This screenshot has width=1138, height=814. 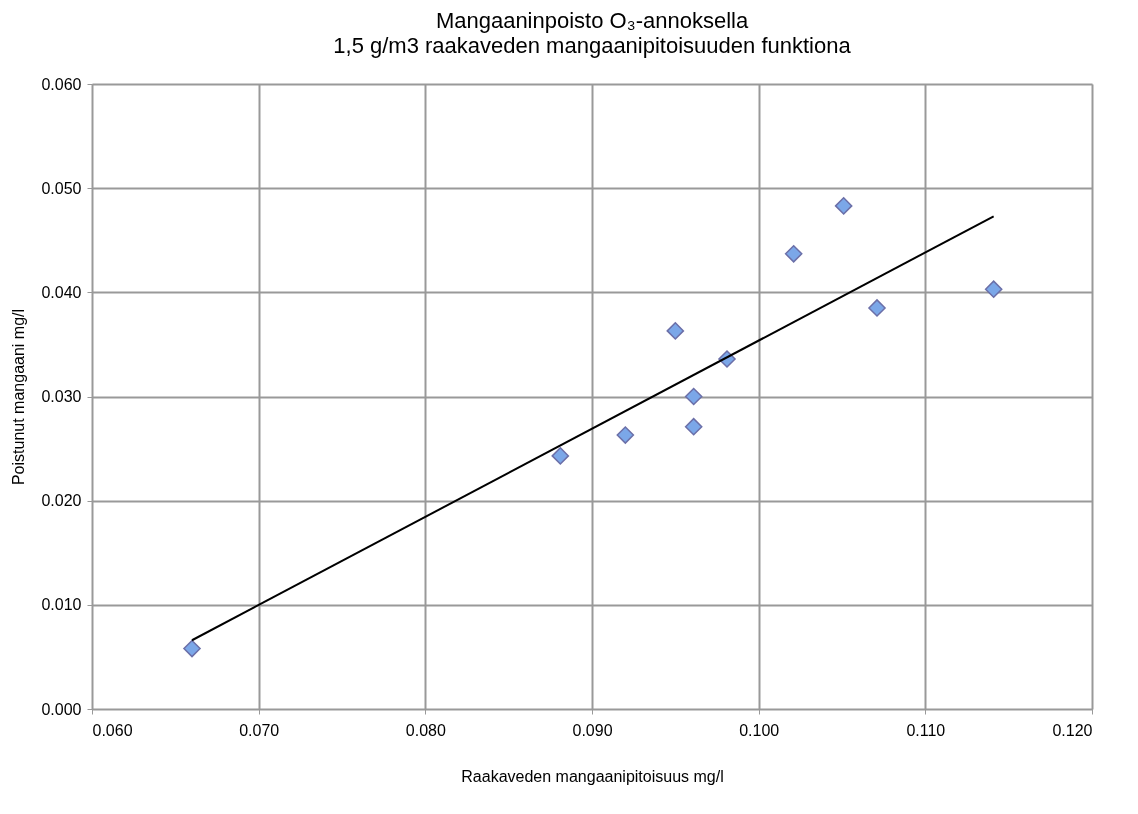 I want to click on y-tick-label: 0.020, so click(x=61, y=501).